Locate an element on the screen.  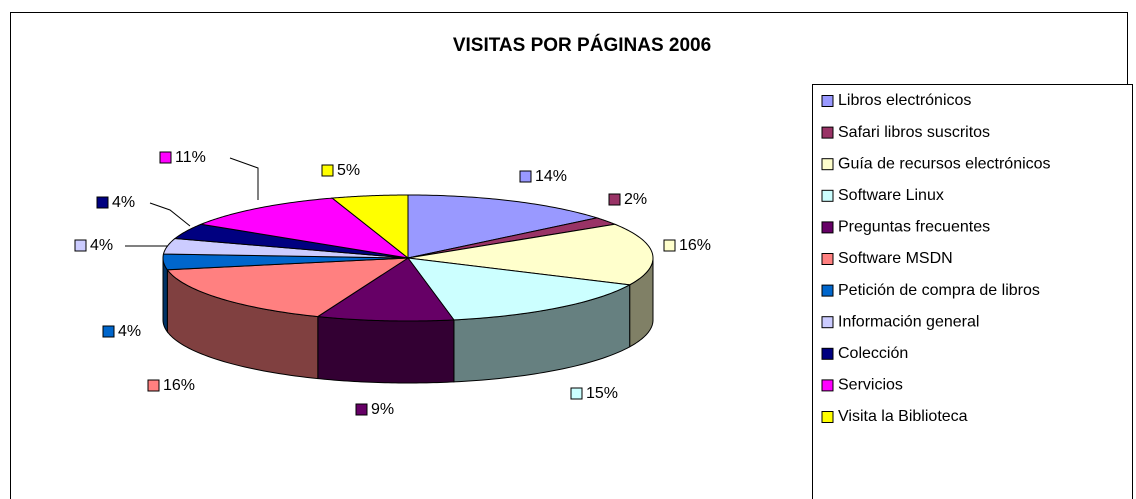
data-label: 15% is located at coordinates (602, 393).